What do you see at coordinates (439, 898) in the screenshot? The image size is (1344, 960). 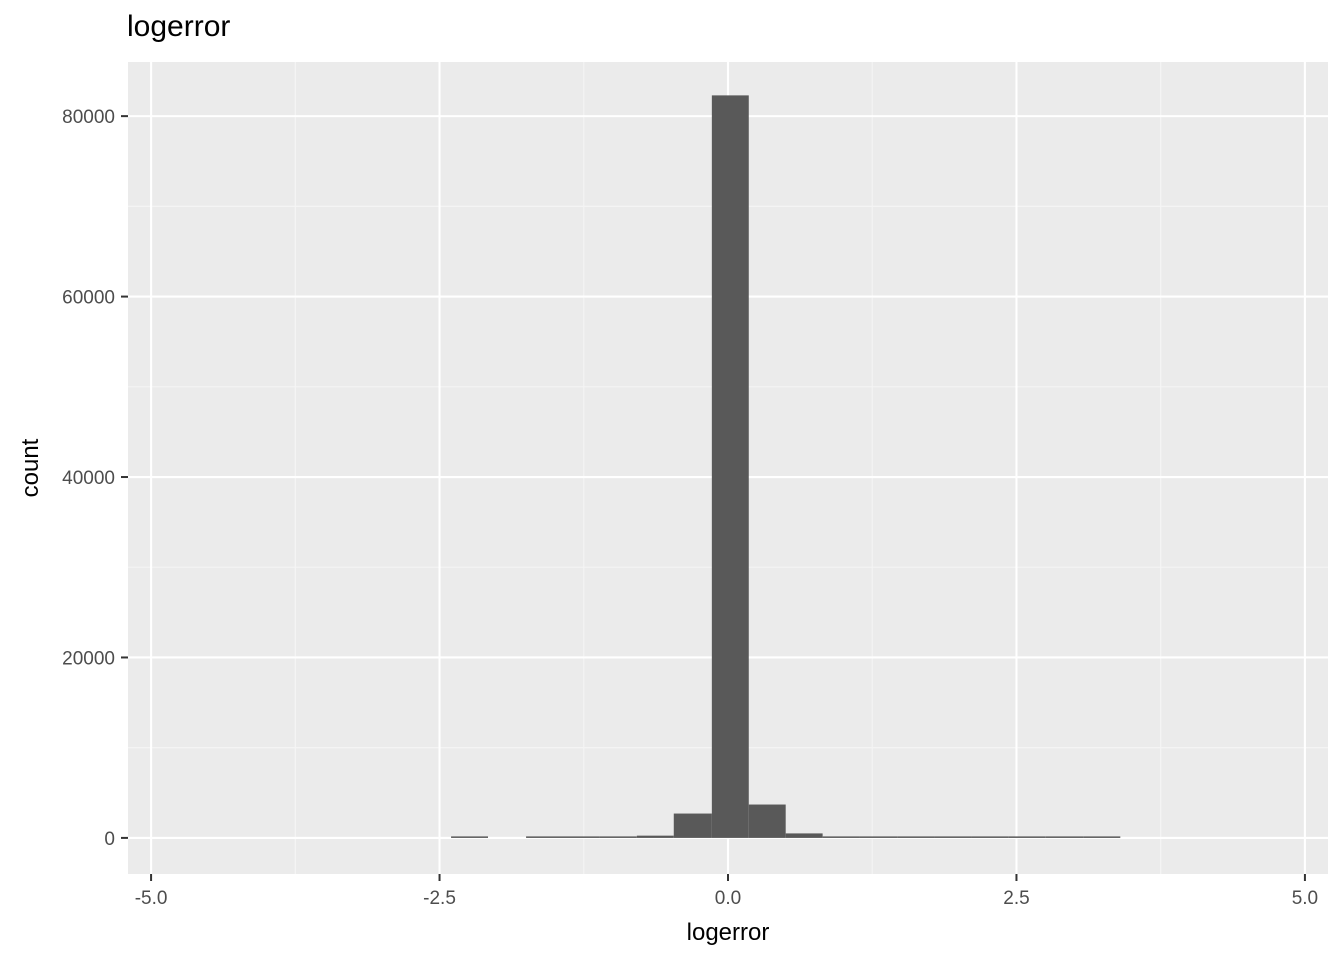 I see `x-tick-label: -2.5` at bounding box center [439, 898].